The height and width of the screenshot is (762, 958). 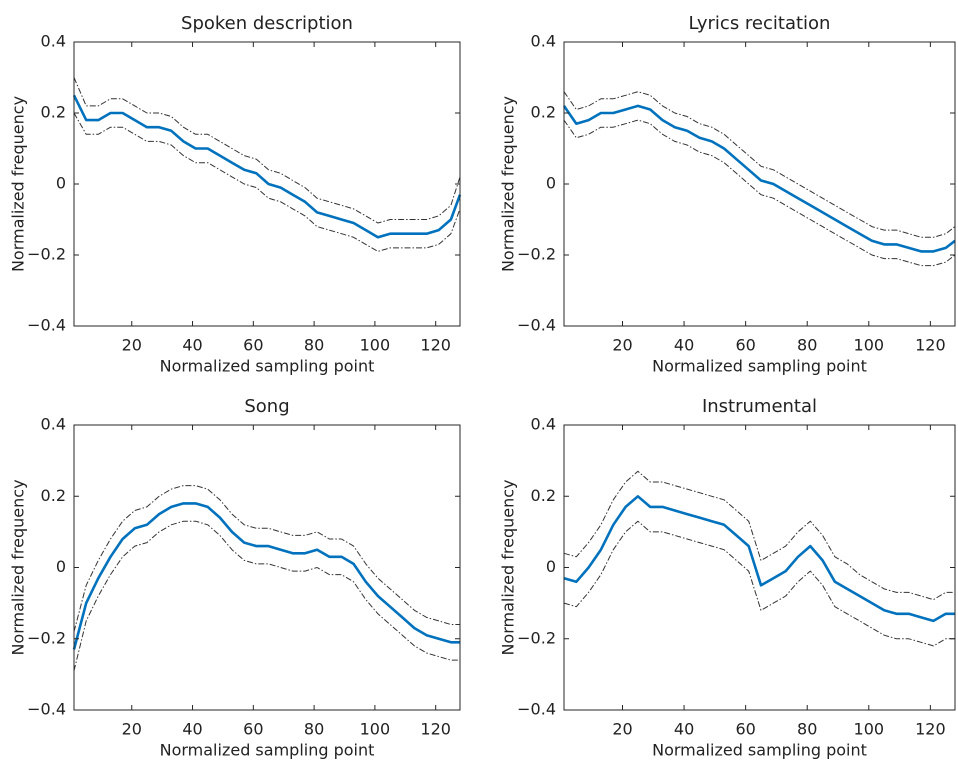 I want to click on chart-title: Spoken description, so click(x=267, y=23).